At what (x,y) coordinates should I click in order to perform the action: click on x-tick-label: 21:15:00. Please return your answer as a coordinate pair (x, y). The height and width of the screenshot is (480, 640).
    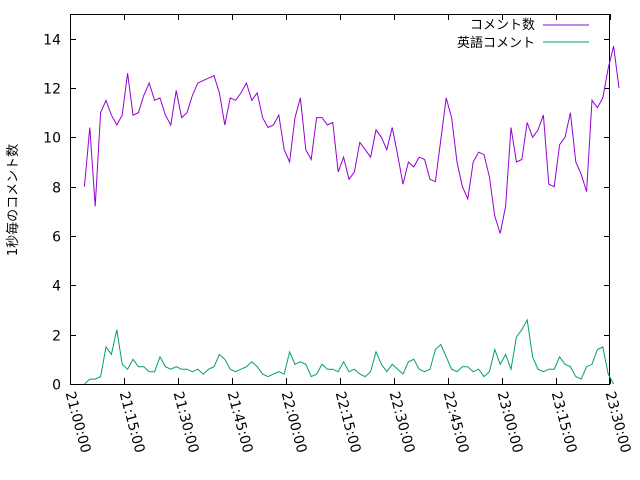
    Looking at the image, I should click on (132, 422).